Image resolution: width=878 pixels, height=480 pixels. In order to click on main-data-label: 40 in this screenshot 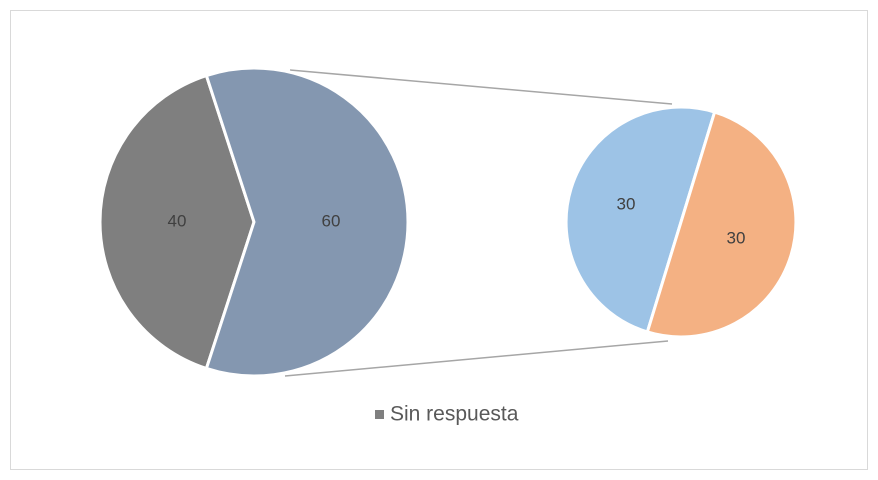, I will do `click(177, 220)`.